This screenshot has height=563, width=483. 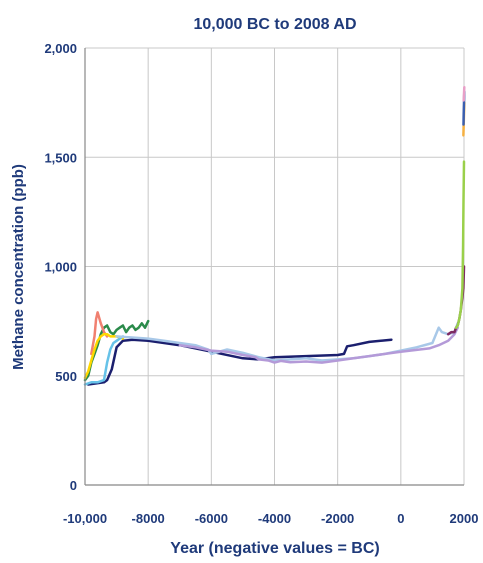 I want to click on y-tick-label: 1,500, so click(x=60, y=157).